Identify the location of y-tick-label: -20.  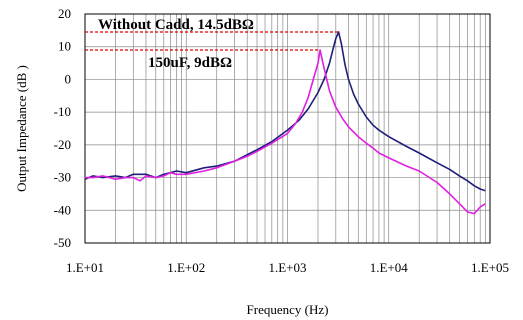
(62, 144).